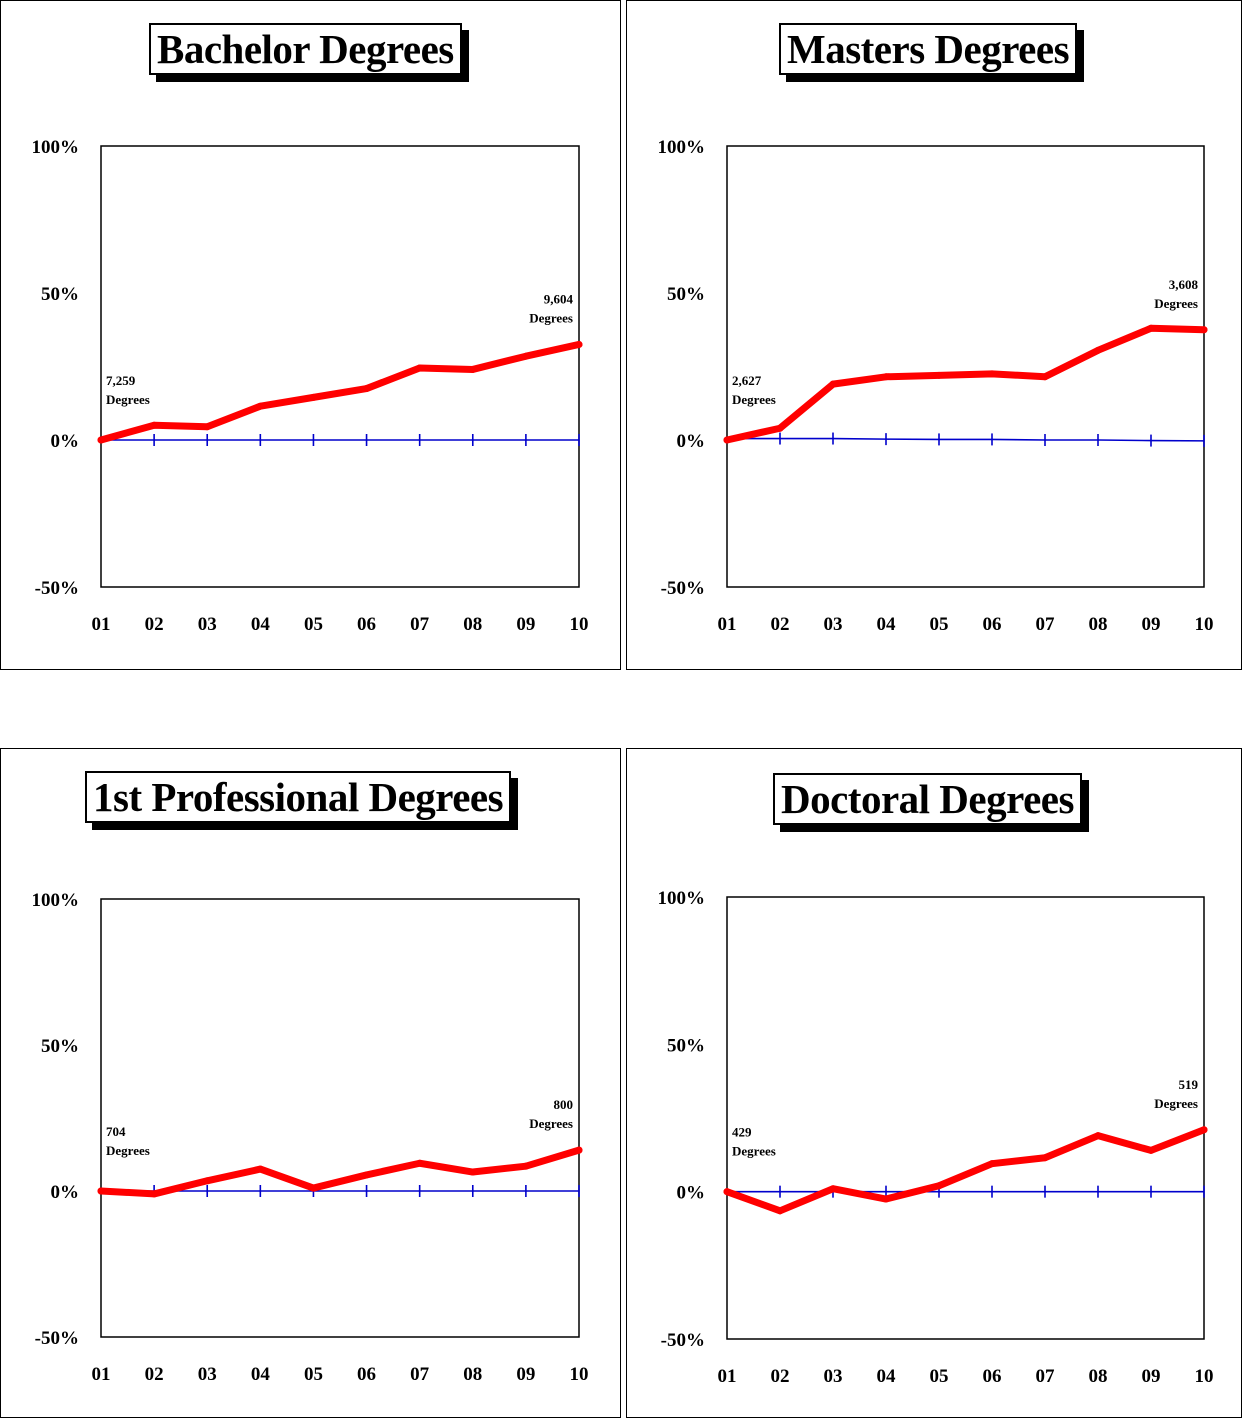  What do you see at coordinates (116, 1131) in the screenshot?
I see `start-count-label: 704` at bounding box center [116, 1131].